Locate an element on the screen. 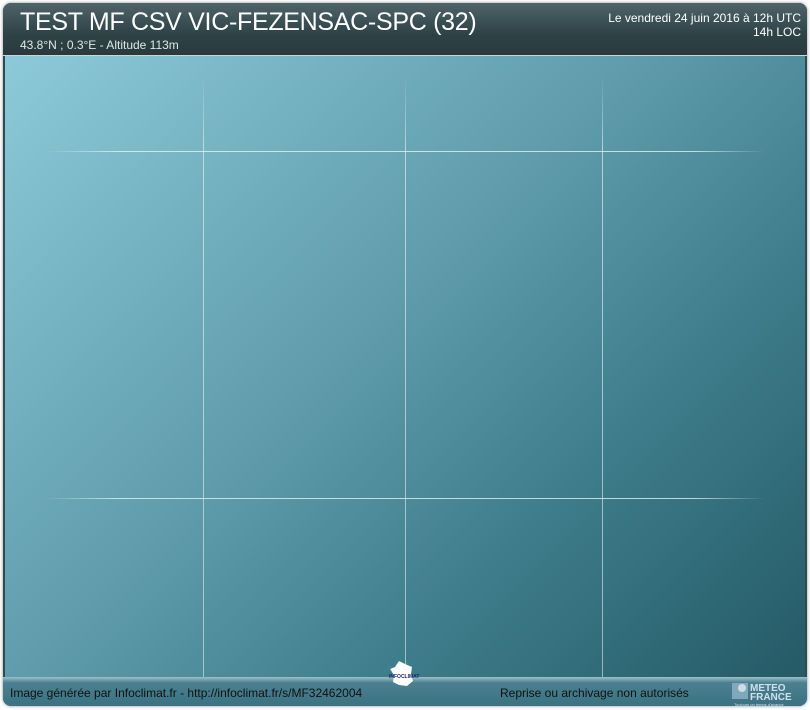  station-coordinates: 43.8°N ; 0.3°E - Altitude 113m is located at coordinates (99, 45).